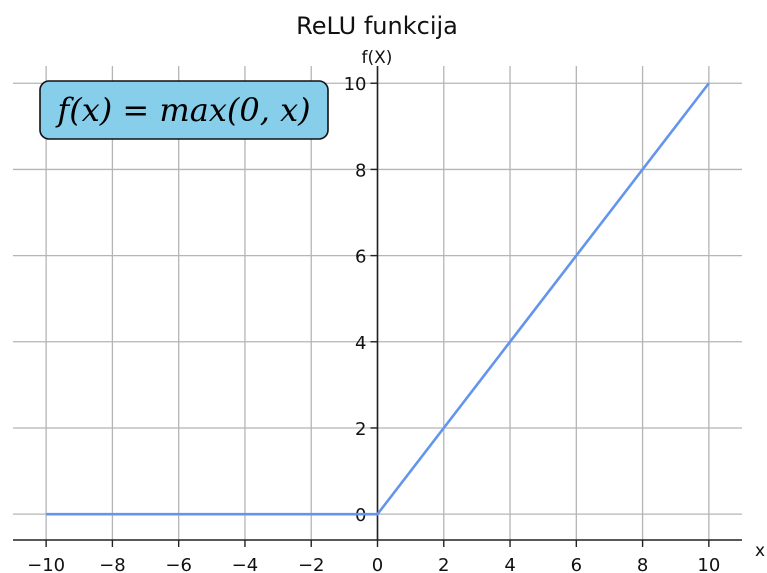  I want to click on x-tick-label: −10, so click(46, 564).